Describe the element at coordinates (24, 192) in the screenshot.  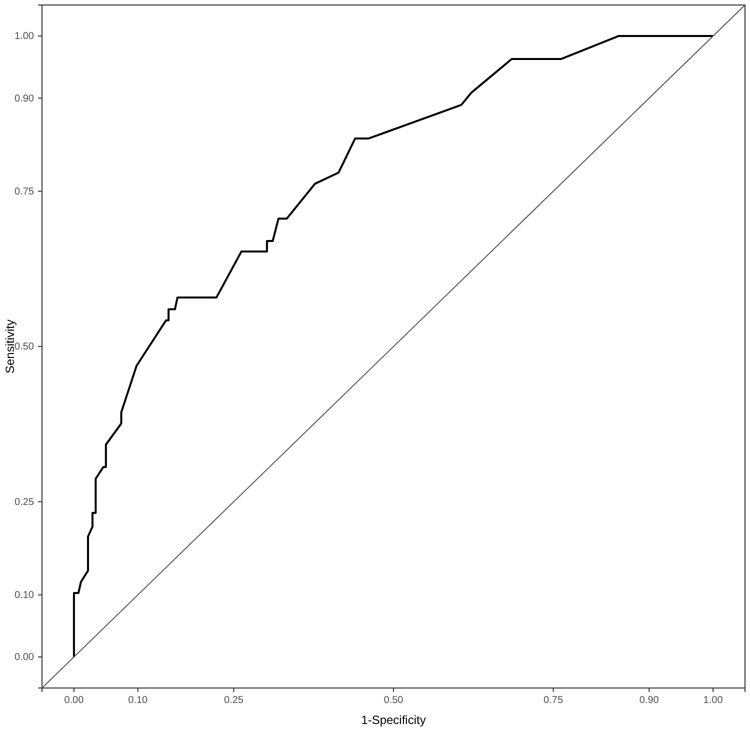
I see `y-tick-label: 0.75` at that location.